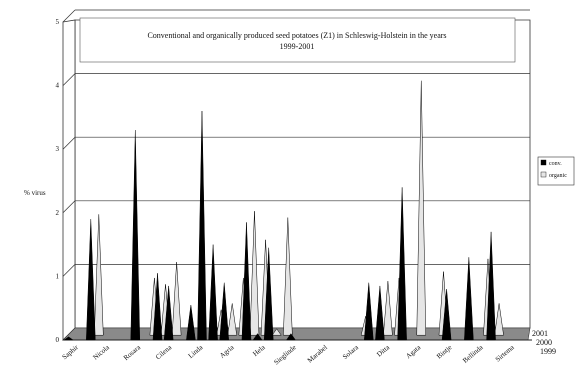 The width and height of the screenshot is (577, 378). I want to click on y-axis-label: % virus, so click(35, 193).